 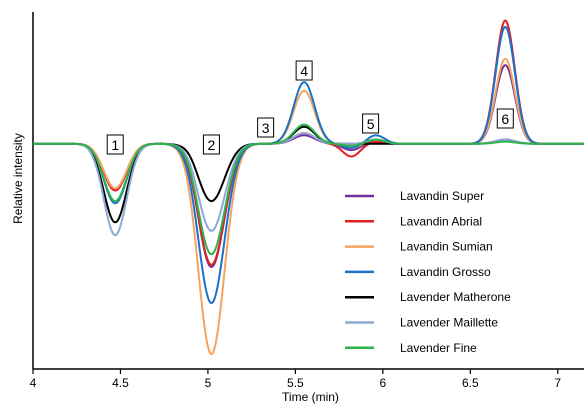 I want to click on legend-item: Lavender Matherone, so click(x=428, y=297).